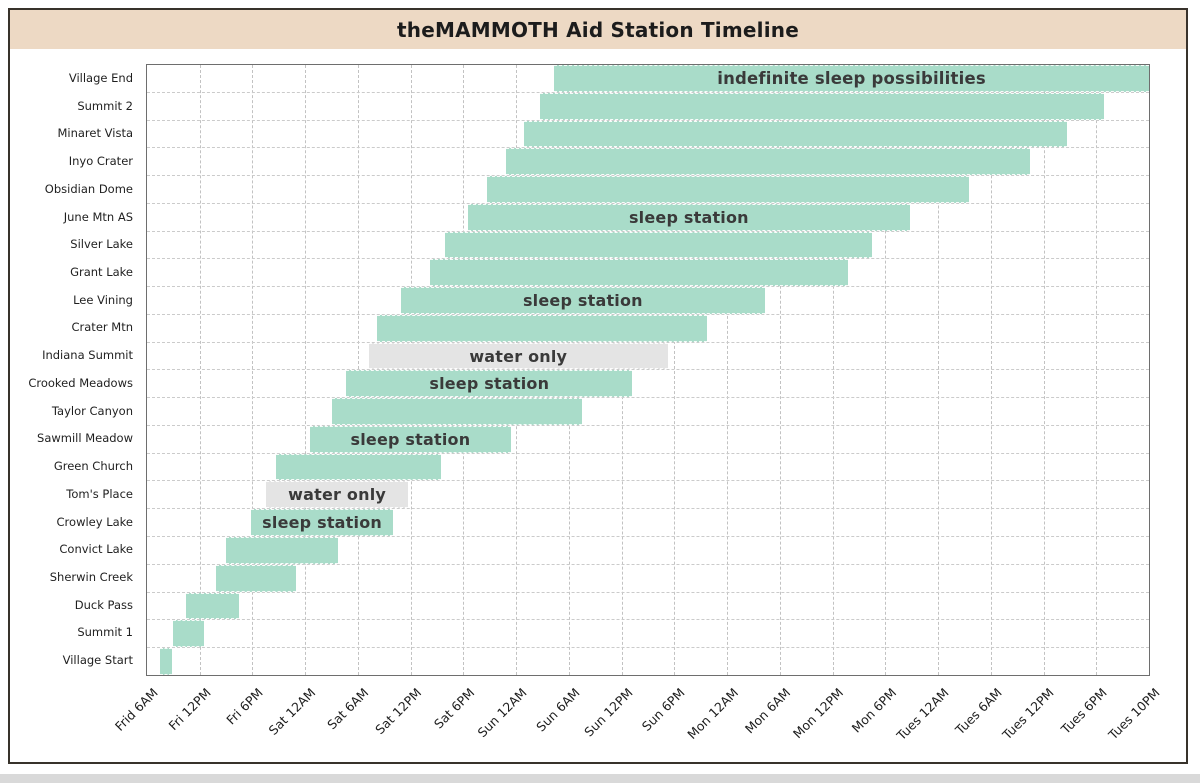 The height and width of the screenshot is (783, 1200). What do you see at coordinates (93, 466) in the screenshot?
I see `y-axis-label: Green Church` at bounding box center [93, 466].